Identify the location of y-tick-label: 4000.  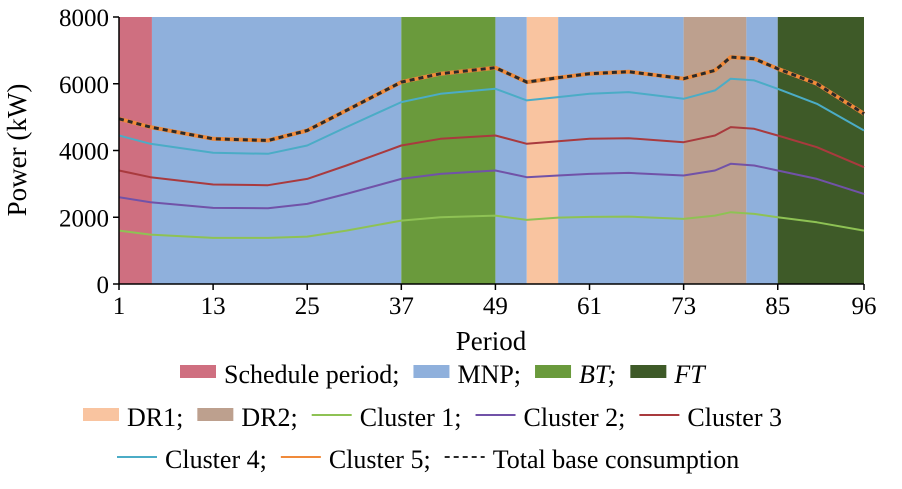
(84, 152).